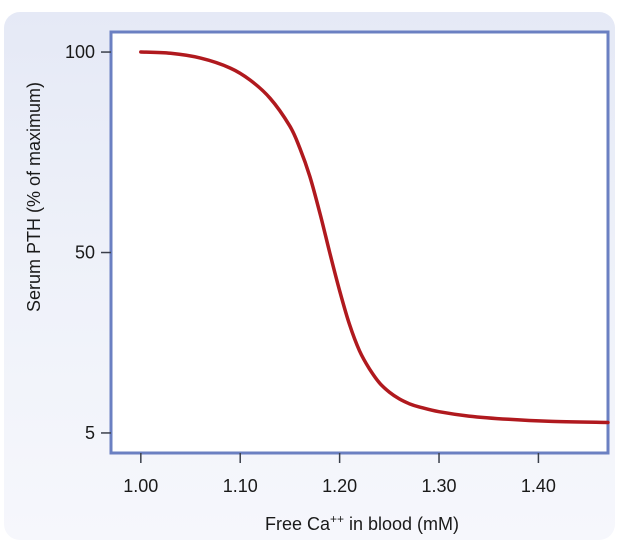  I want to click on x-tick-label: 1.30, so click(438, 486).